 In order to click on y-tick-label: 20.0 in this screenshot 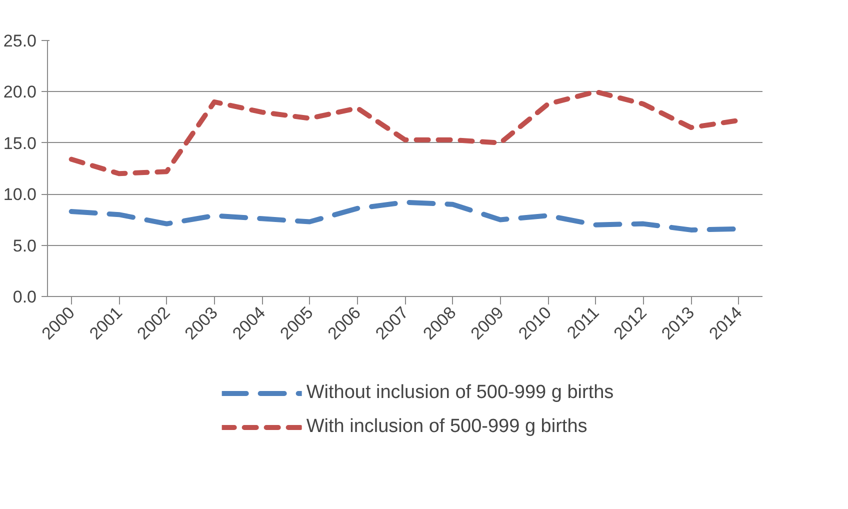, I will do `click(20, 92)`.